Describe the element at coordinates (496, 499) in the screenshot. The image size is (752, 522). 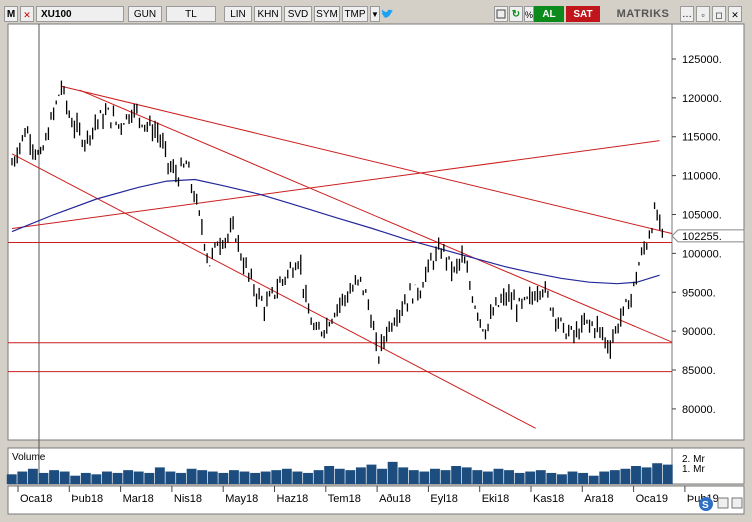
I see `x-tick-label: Eki18` at that location.